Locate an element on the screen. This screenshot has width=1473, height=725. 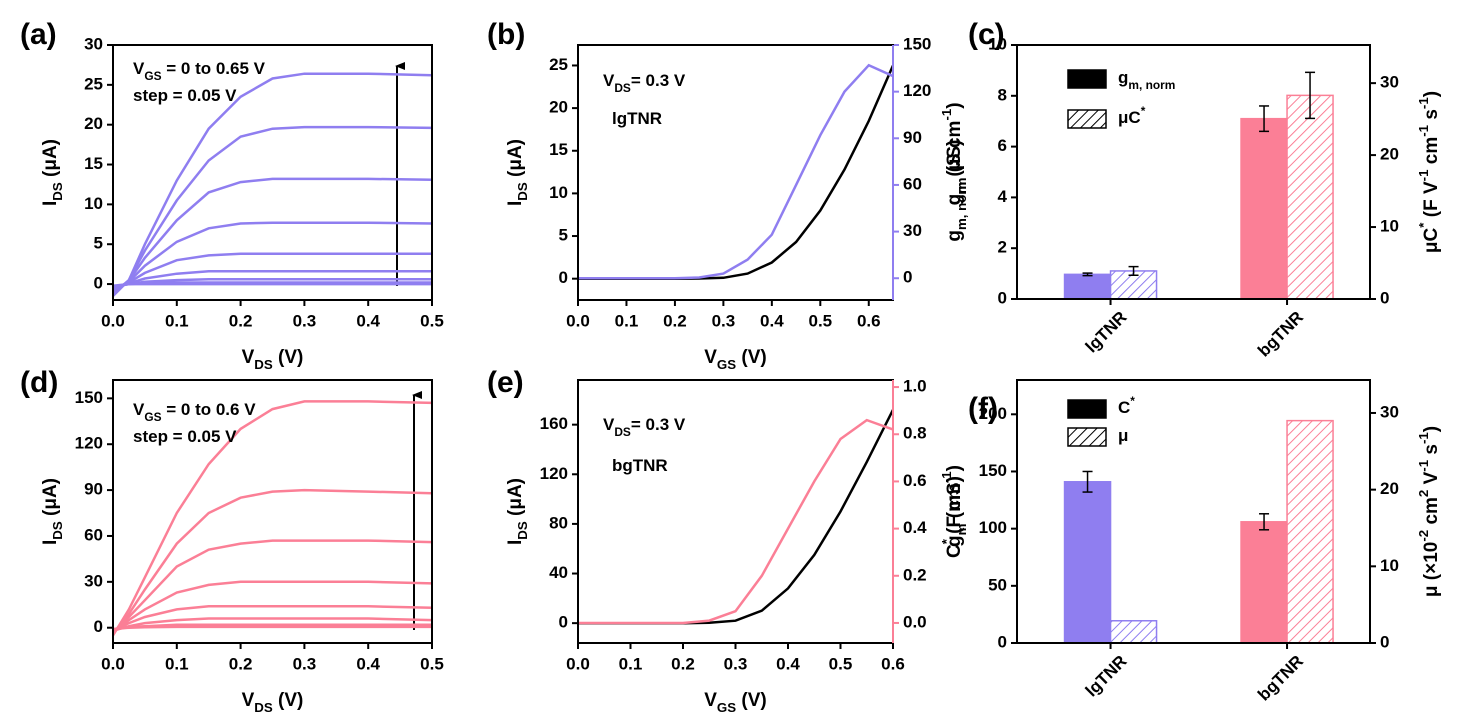
y2-tick-label: 20 is located at coordinates (1389, 154).